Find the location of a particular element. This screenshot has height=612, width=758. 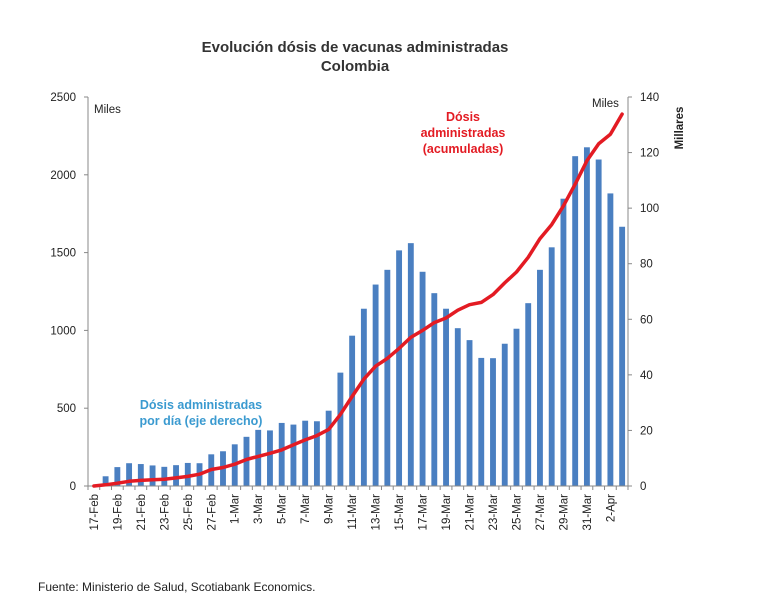

bar-13-Mar is located at coordinates (375, 385).